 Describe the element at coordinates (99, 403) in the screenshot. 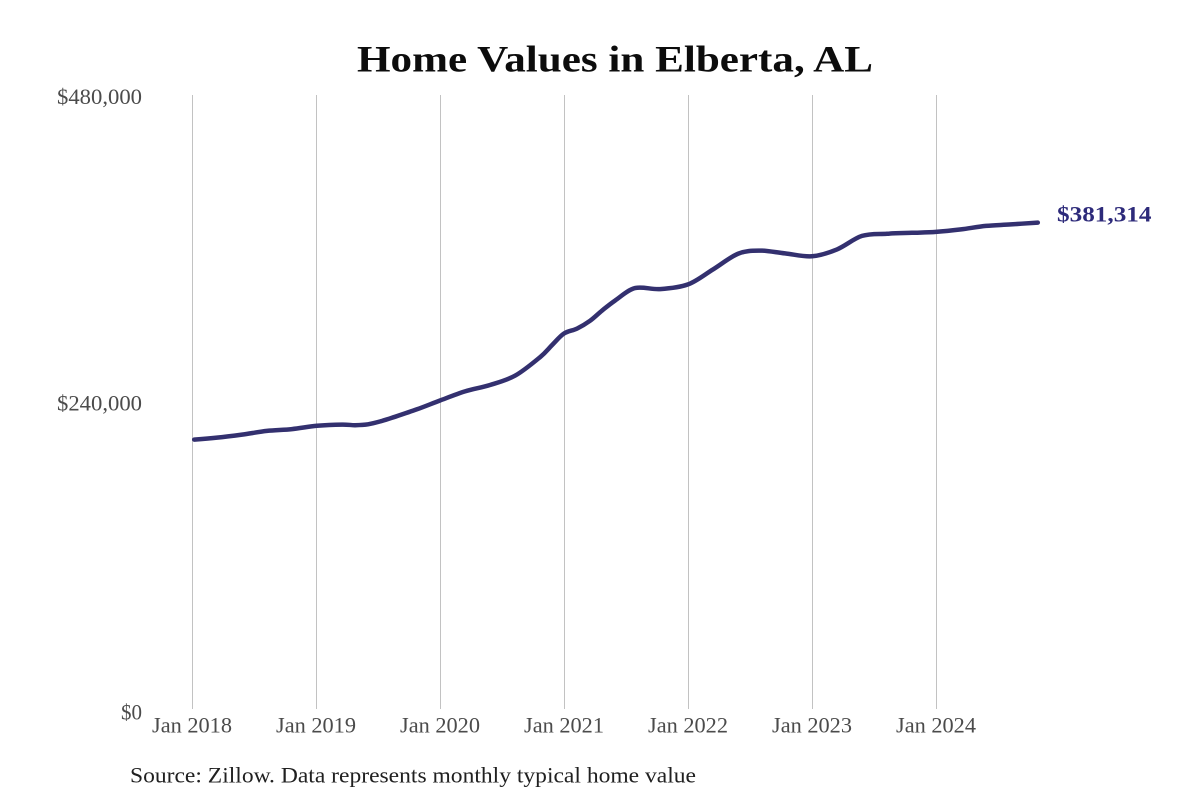

I see `svg-text: $240,000` at that location.